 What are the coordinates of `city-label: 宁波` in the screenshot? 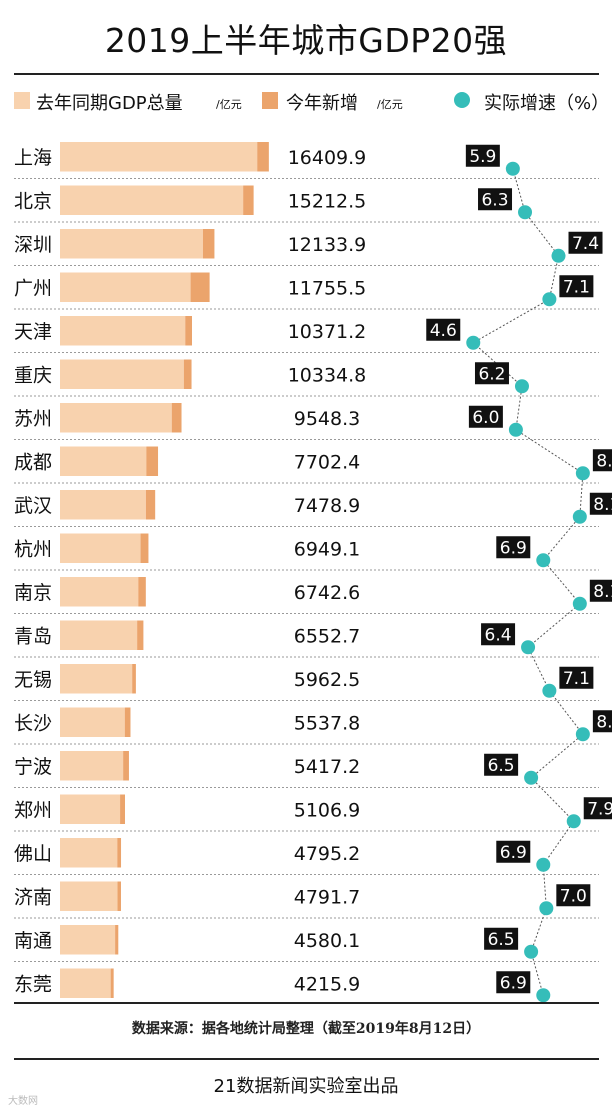 It's located at (33, 767).